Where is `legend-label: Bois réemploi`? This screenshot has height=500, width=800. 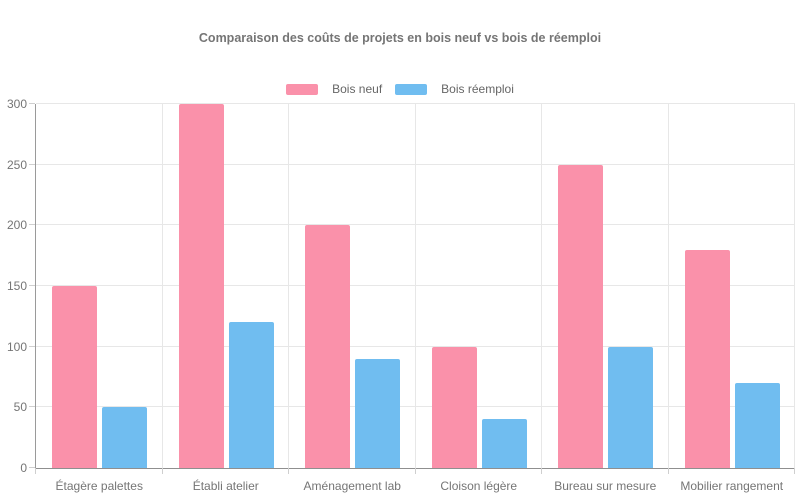 legend-label: Bois réemploi is located at coordinates (477, 89).